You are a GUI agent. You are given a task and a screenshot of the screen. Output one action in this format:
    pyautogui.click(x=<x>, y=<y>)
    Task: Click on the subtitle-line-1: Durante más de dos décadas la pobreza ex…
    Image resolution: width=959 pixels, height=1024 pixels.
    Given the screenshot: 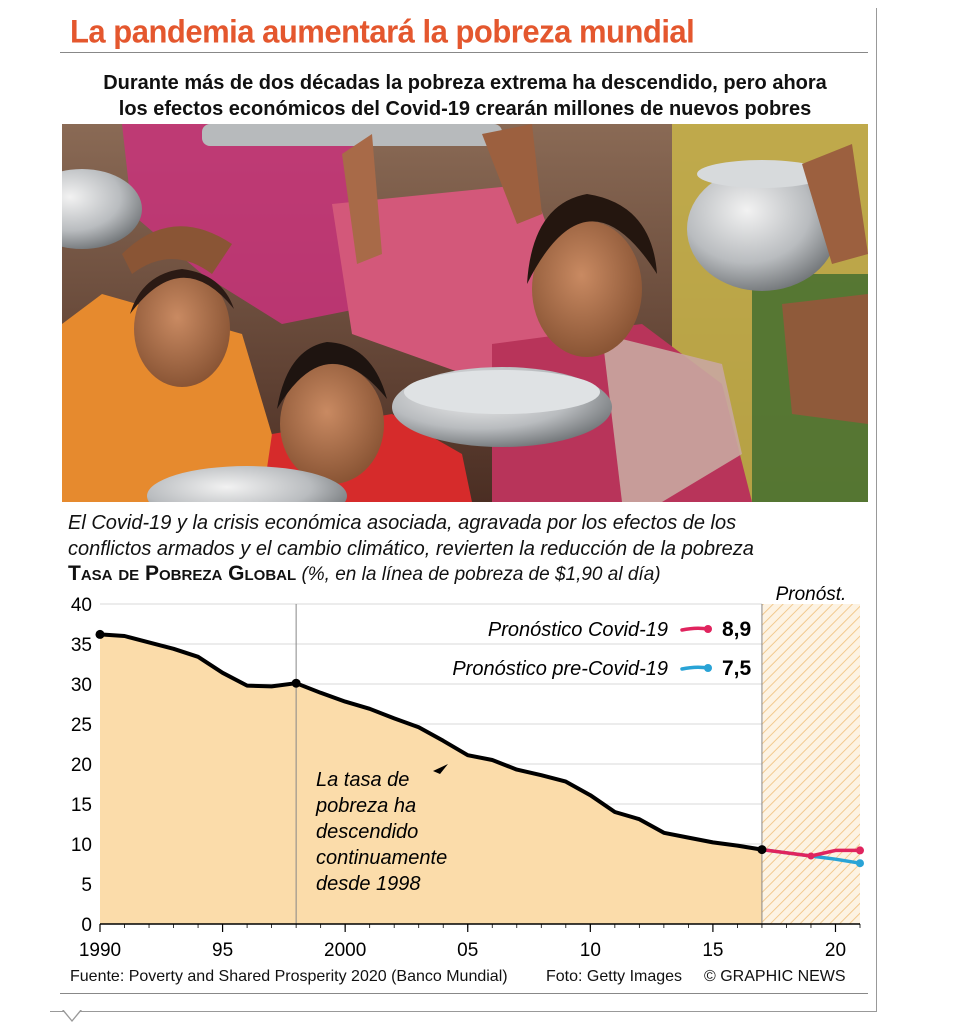 What is the action you would take?
    pyautogui.click(x=465, y=83)
    